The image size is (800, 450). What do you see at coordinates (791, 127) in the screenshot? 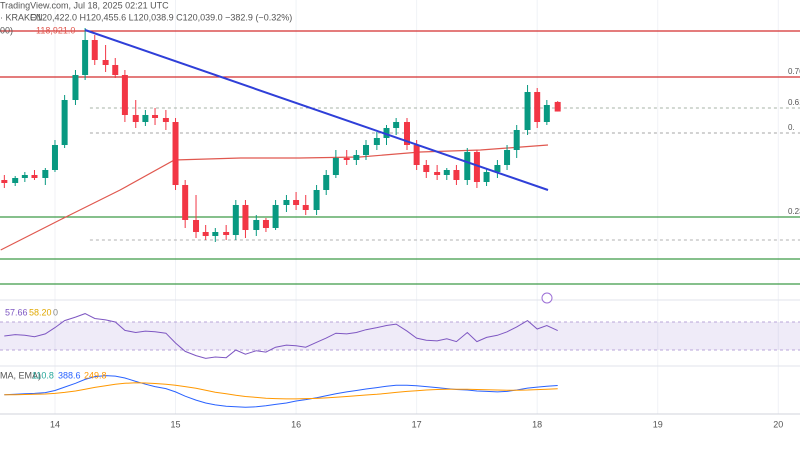
I see `level-label: 0.` at bounding box center [791, 127].